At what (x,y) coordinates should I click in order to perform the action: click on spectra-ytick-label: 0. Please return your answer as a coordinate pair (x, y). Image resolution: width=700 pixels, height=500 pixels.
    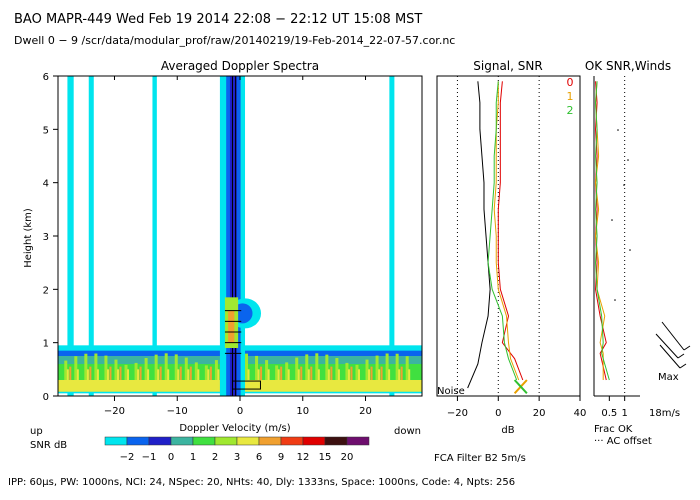
    Looking at the image, I should click on (46, 397).